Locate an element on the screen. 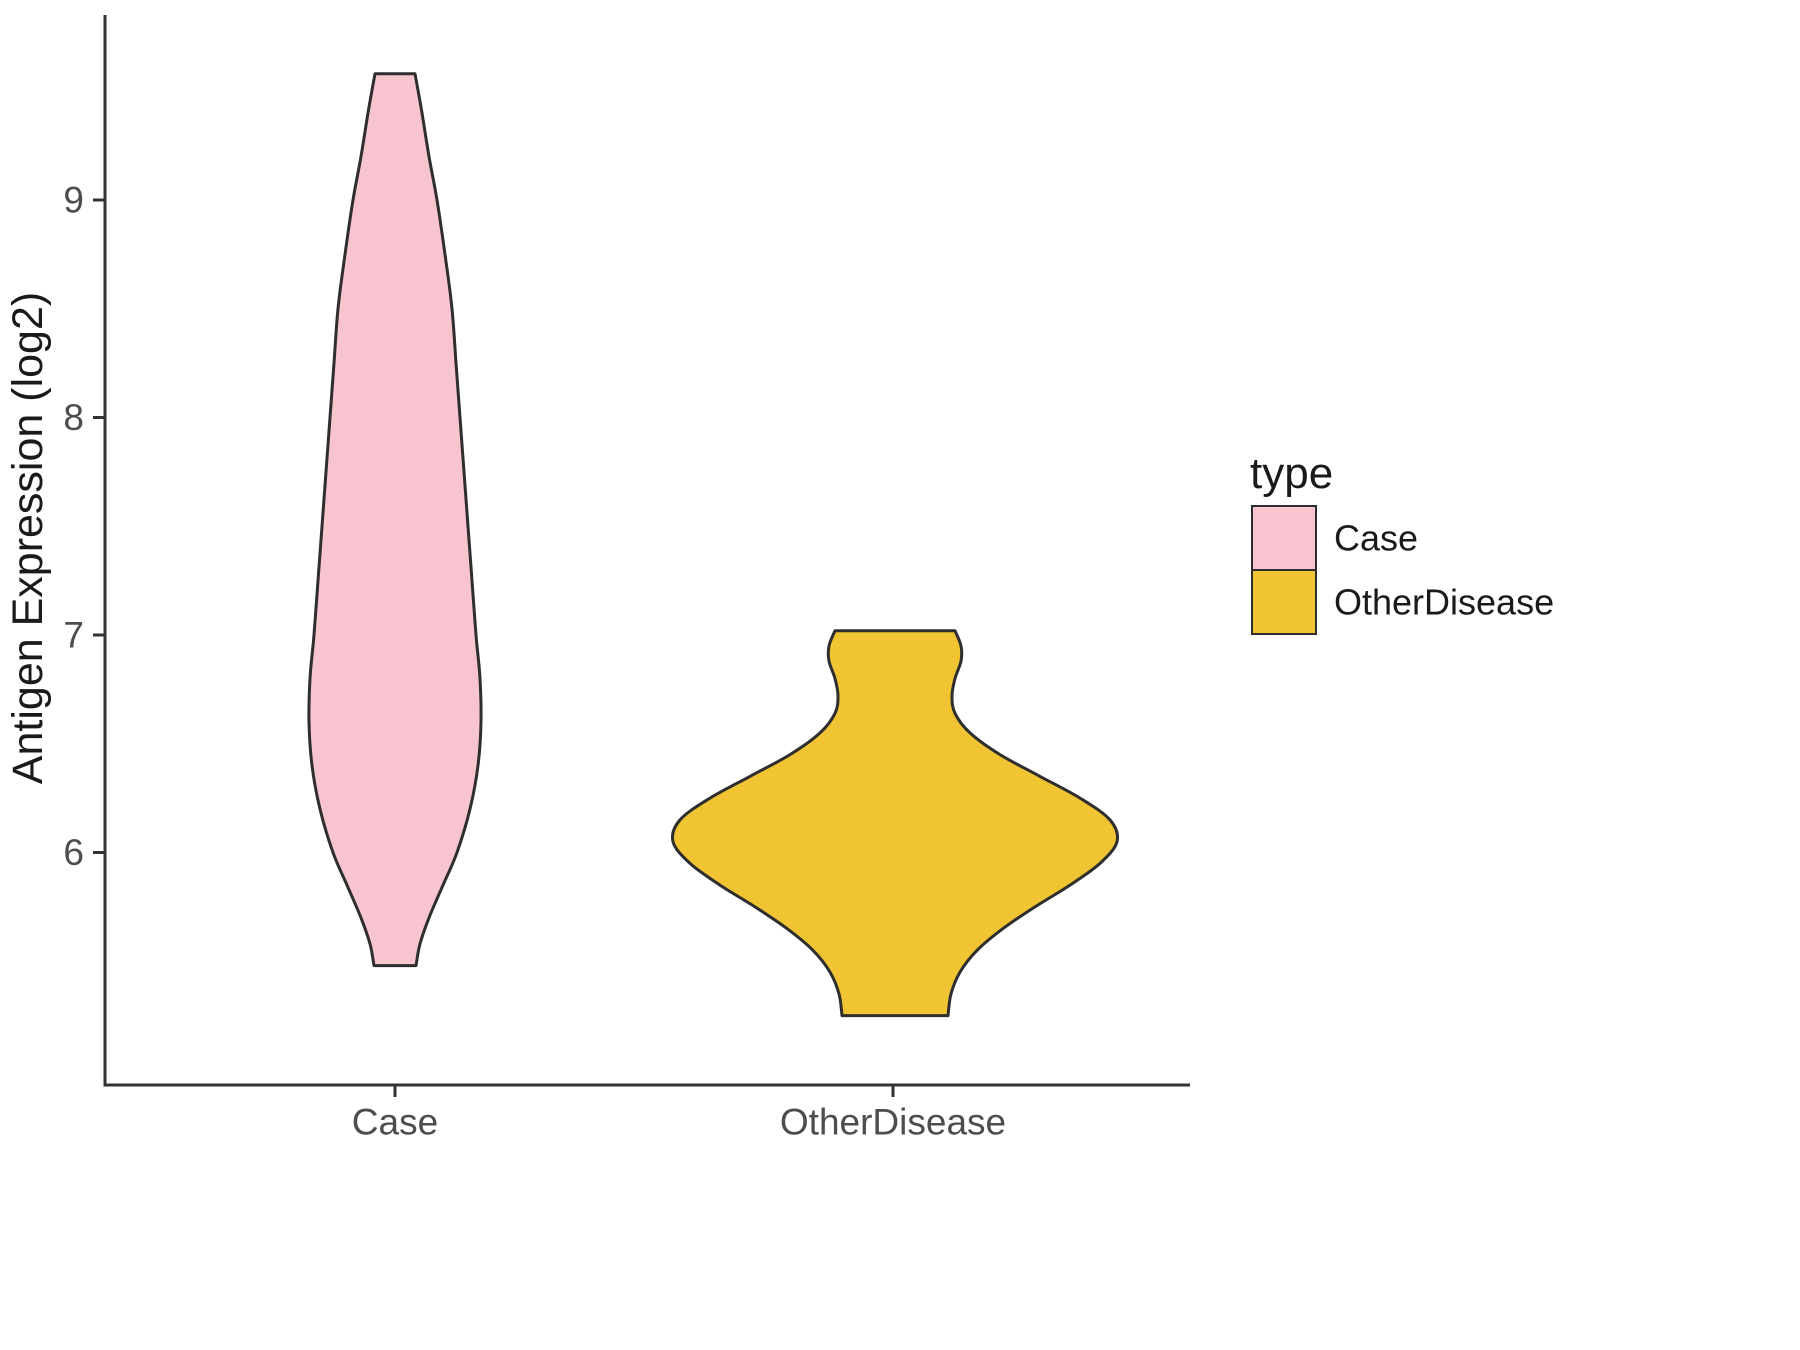 This screenshot has height=1350, width=1800. violin-otherdisease is located at coordinates (895, 823).